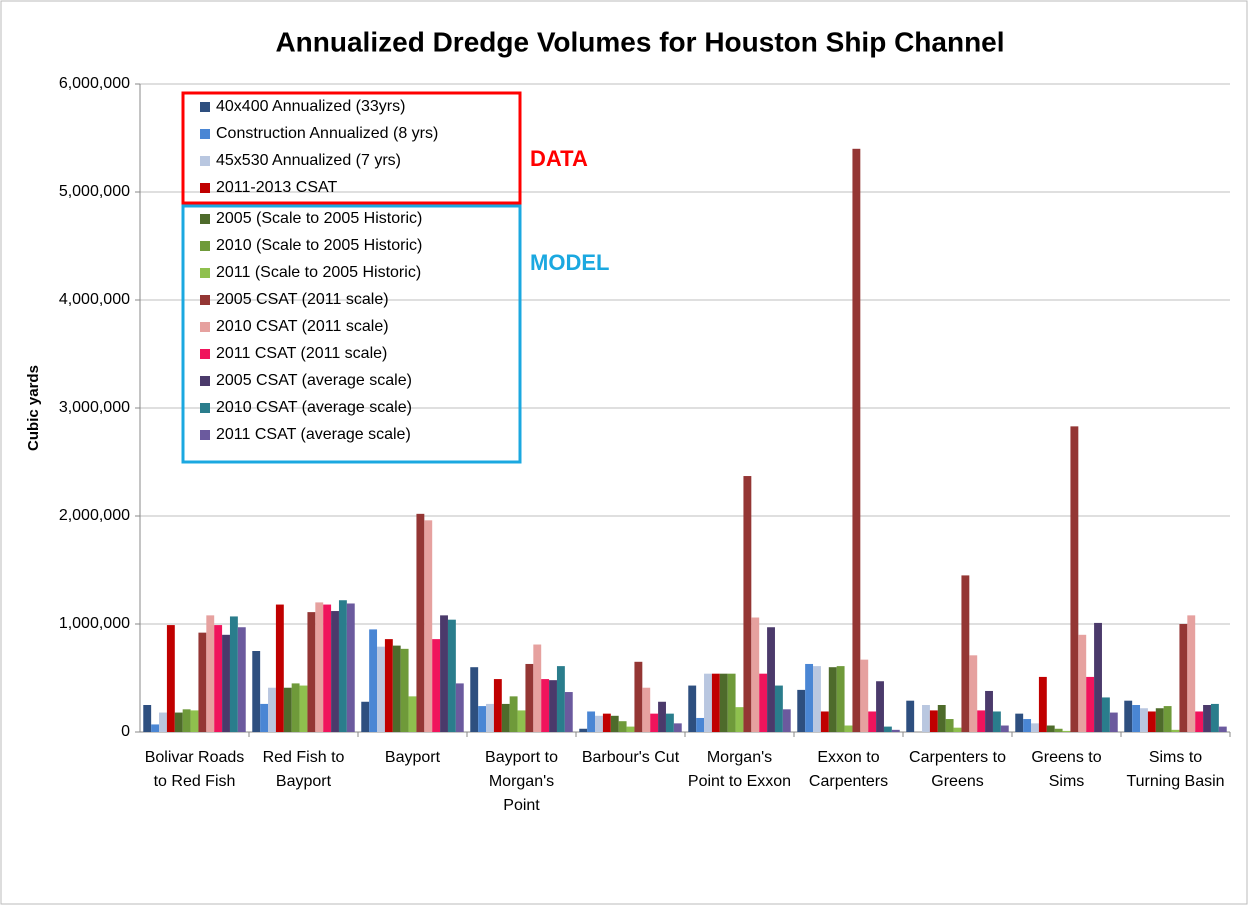 The image size is (1250, 907). Describe the element at coordinates (33, 408) in the screenshot. I see `y-axis-label: Cubic yards` at that location.